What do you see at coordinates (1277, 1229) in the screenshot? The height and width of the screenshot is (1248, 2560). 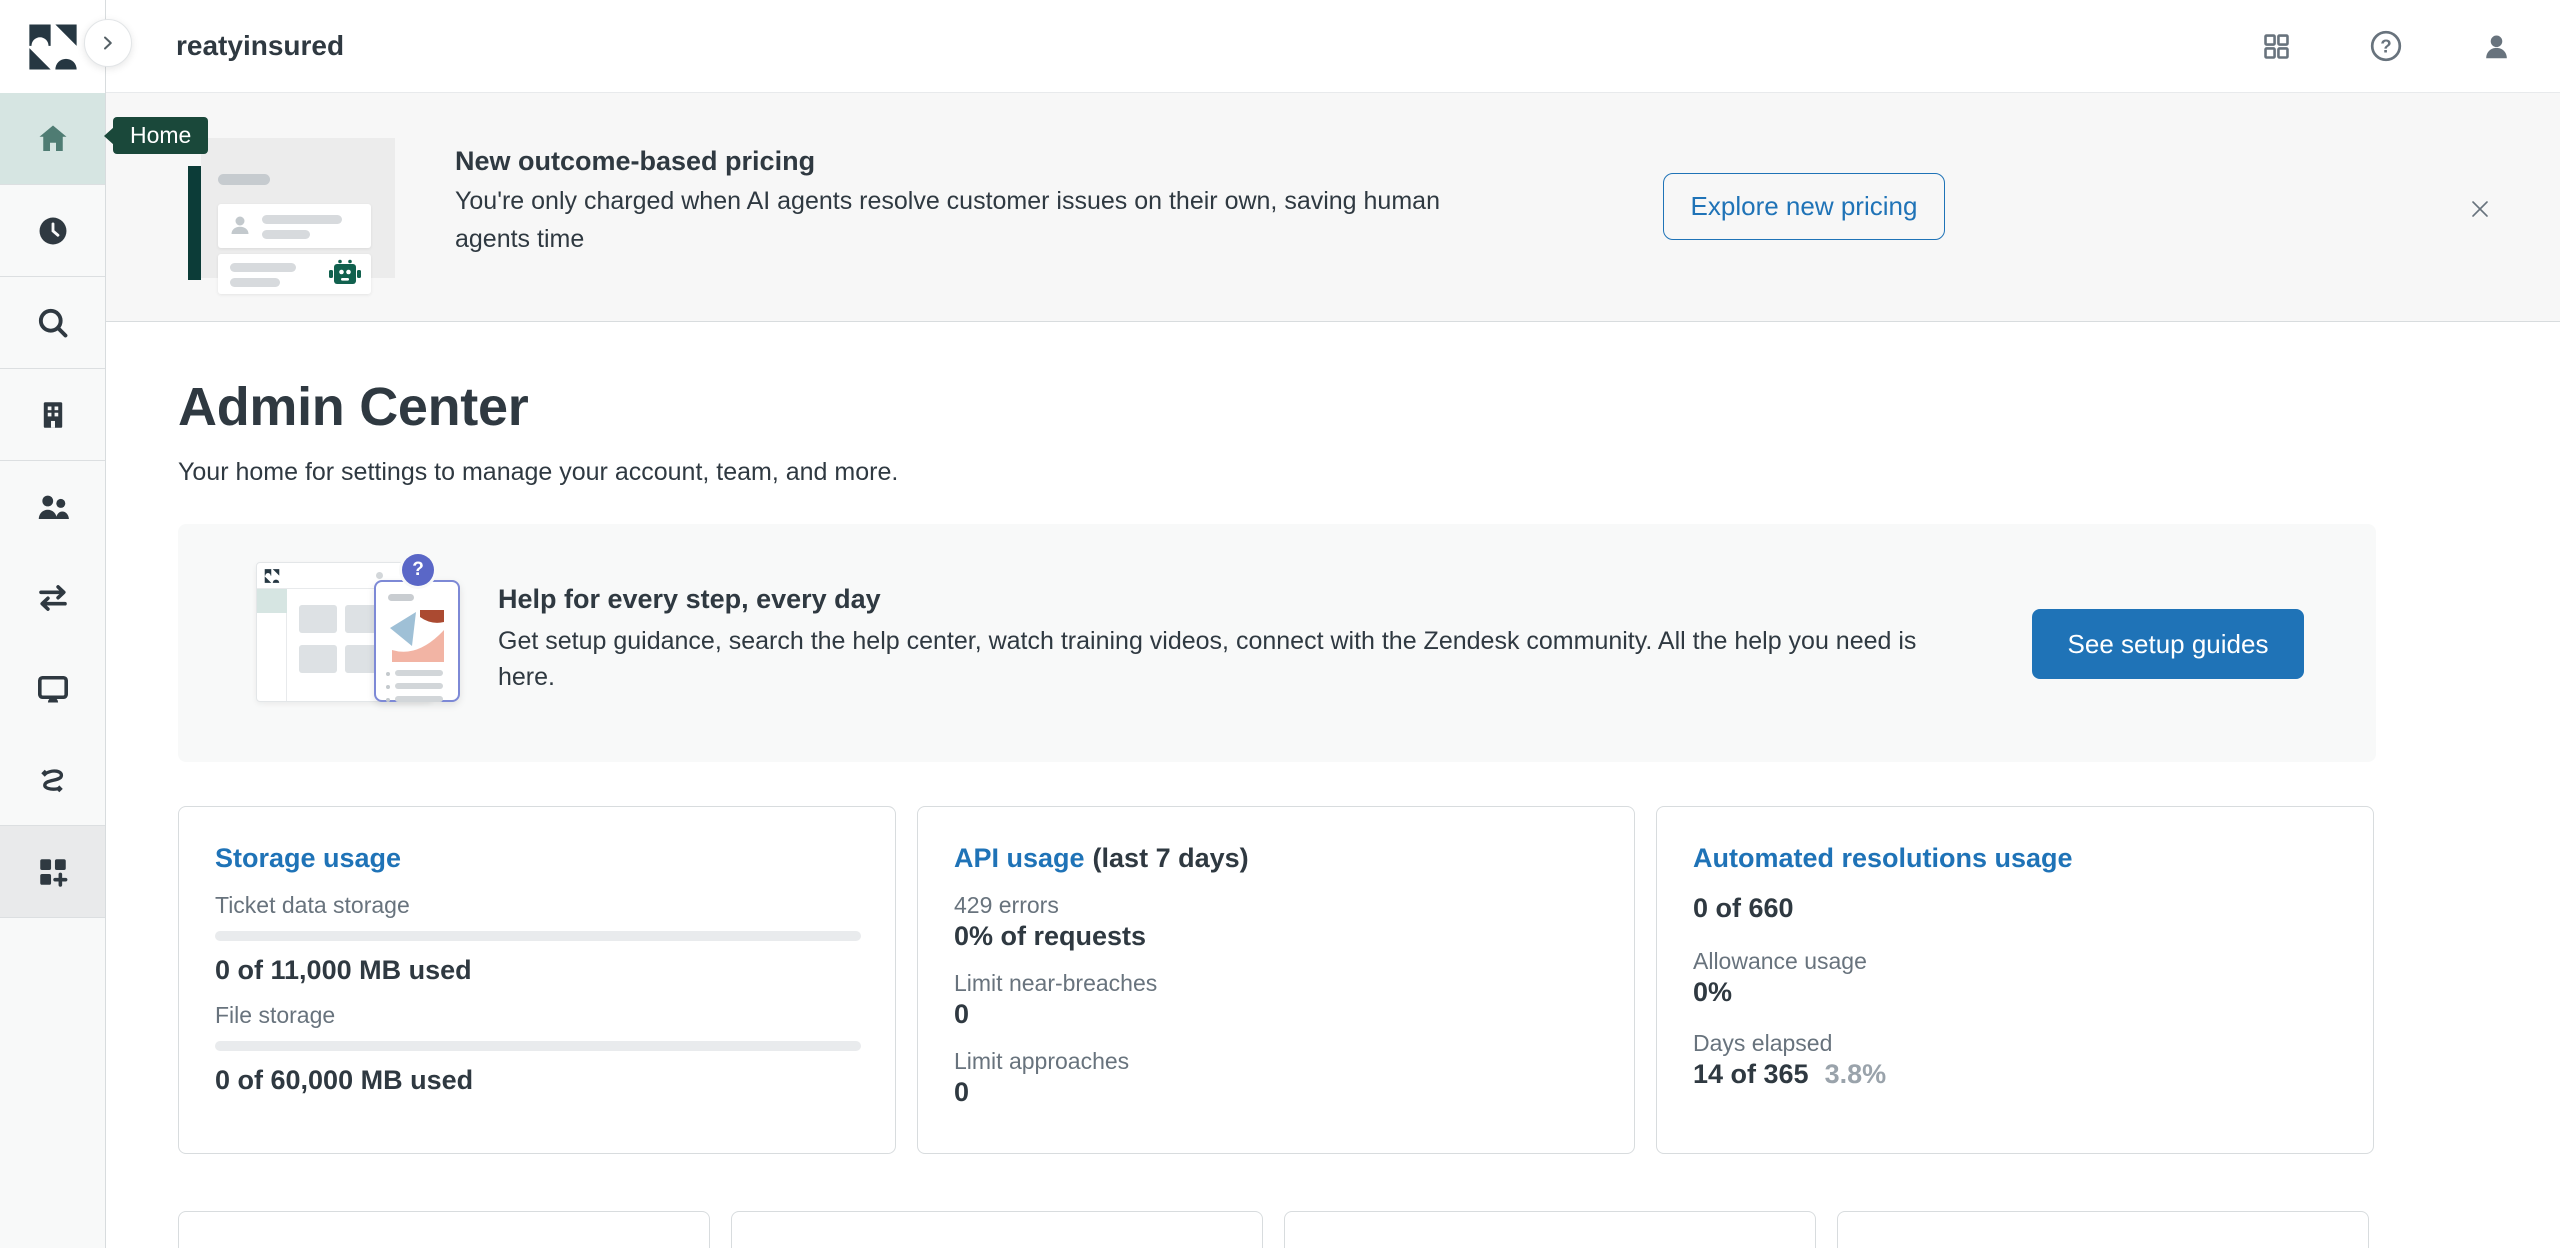 I see `bottom-cards-row` at bounding box center [1277, 1229].